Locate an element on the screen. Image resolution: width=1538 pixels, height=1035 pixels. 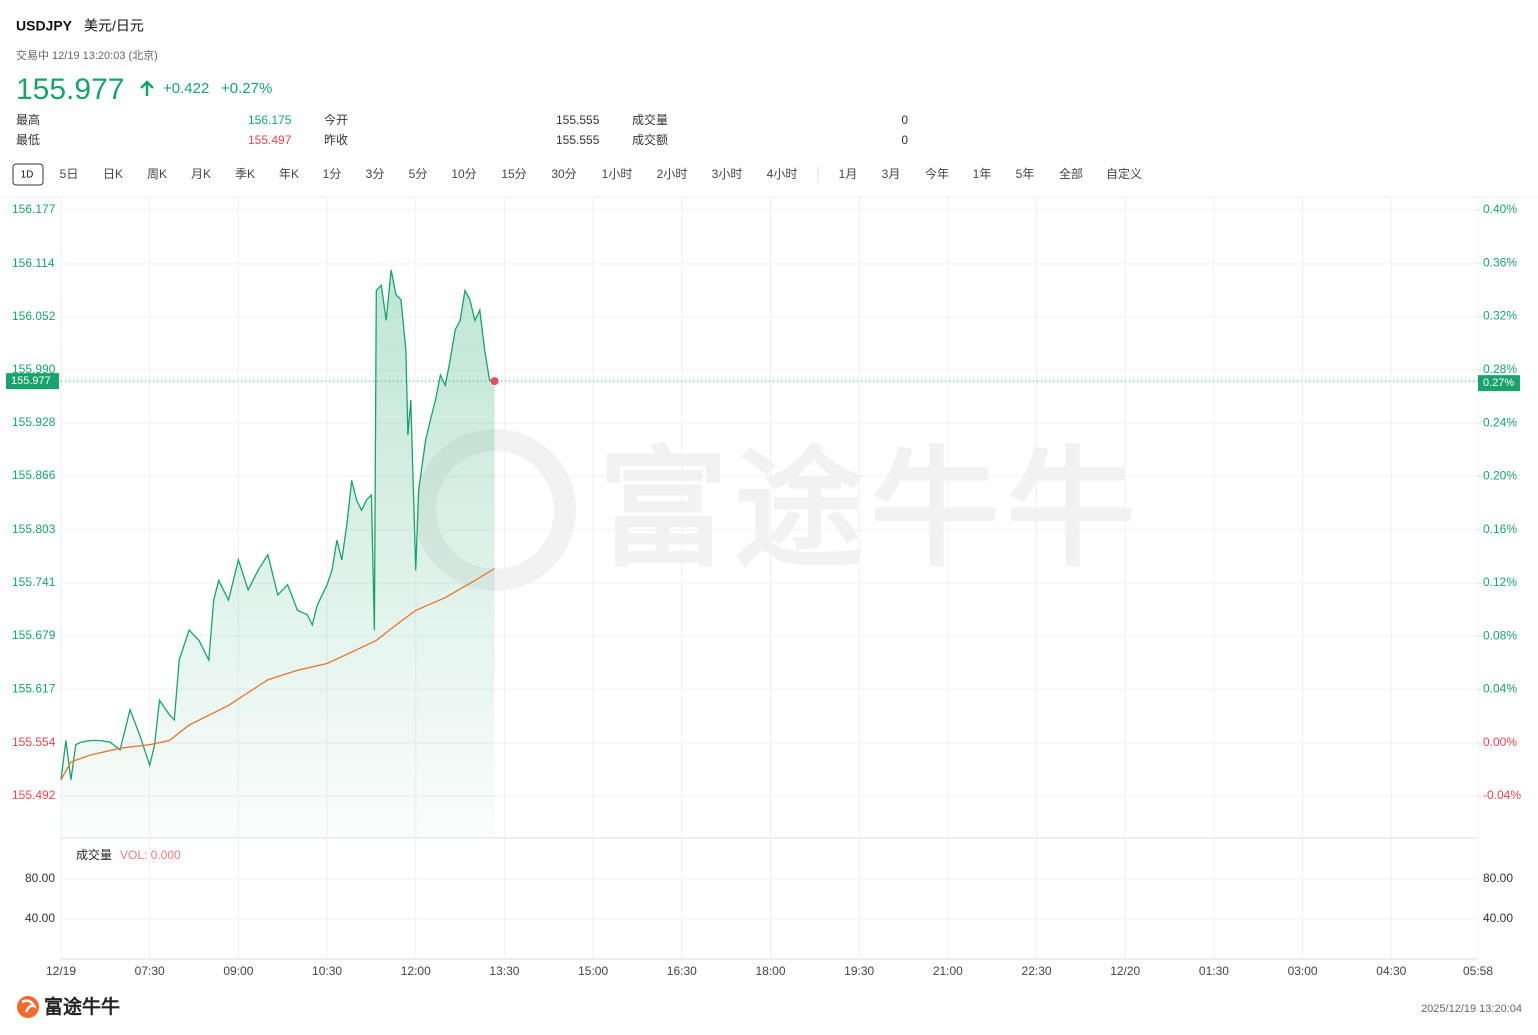
stat-label: 成交额 is located at coordinates (650, 139).